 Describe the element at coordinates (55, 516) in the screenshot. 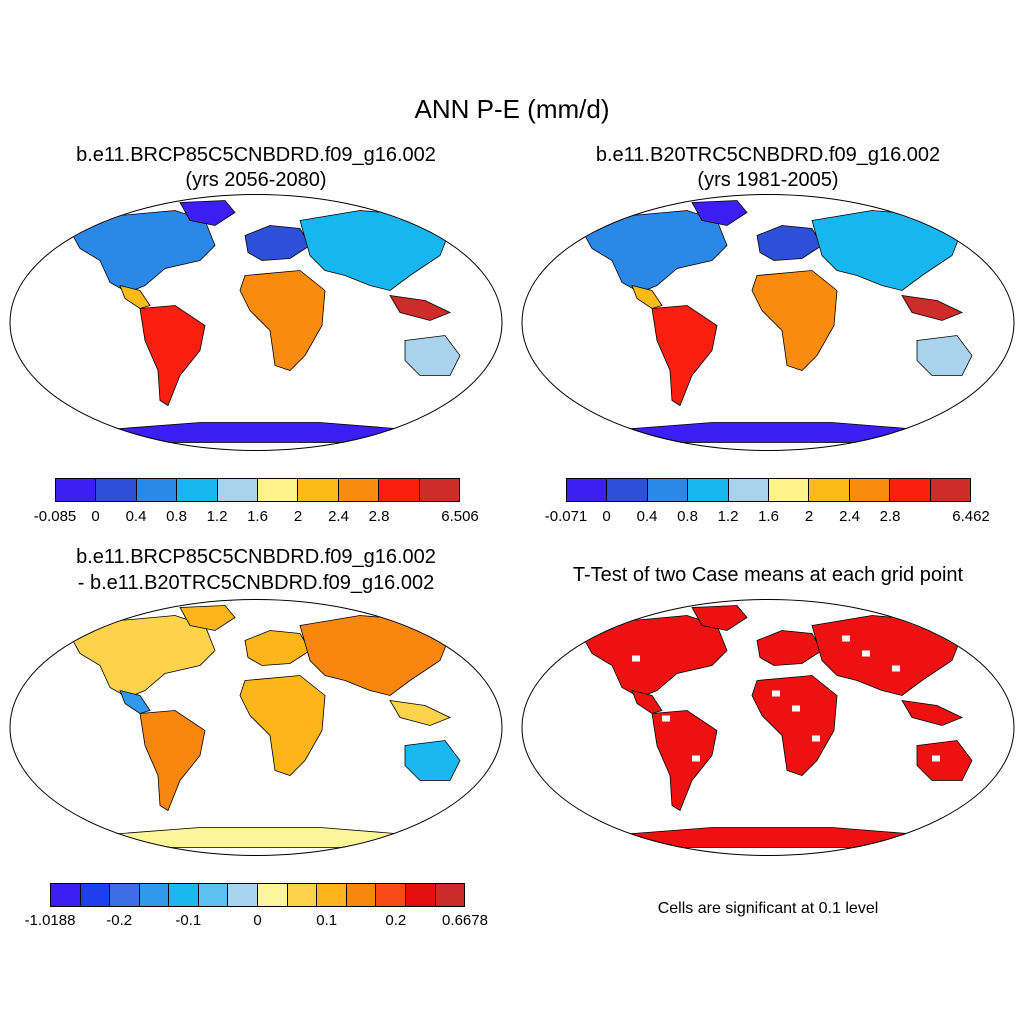

I see `colorbar-tick-label: -0.085` at that location.